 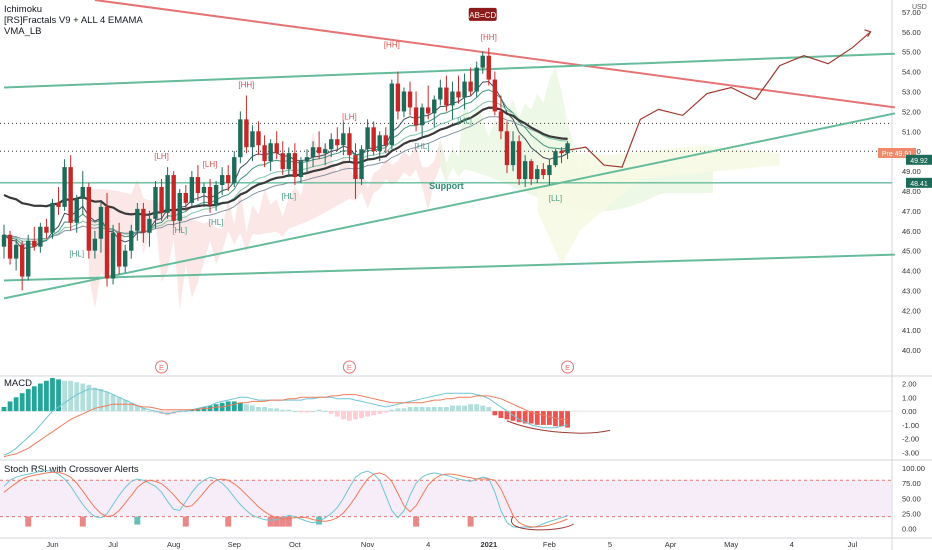 What do you see at coordinates (911, 111) in the screenshot?
I see `price-tick-label: 52.00` at bounding box center [911, 111].